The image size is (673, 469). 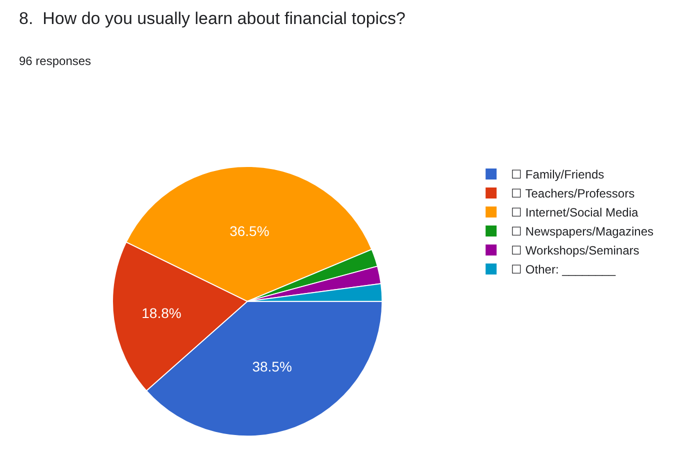 I want to click on chart-title: 8. How do you usually learn about financial topics?, so click(x=212, y=18).